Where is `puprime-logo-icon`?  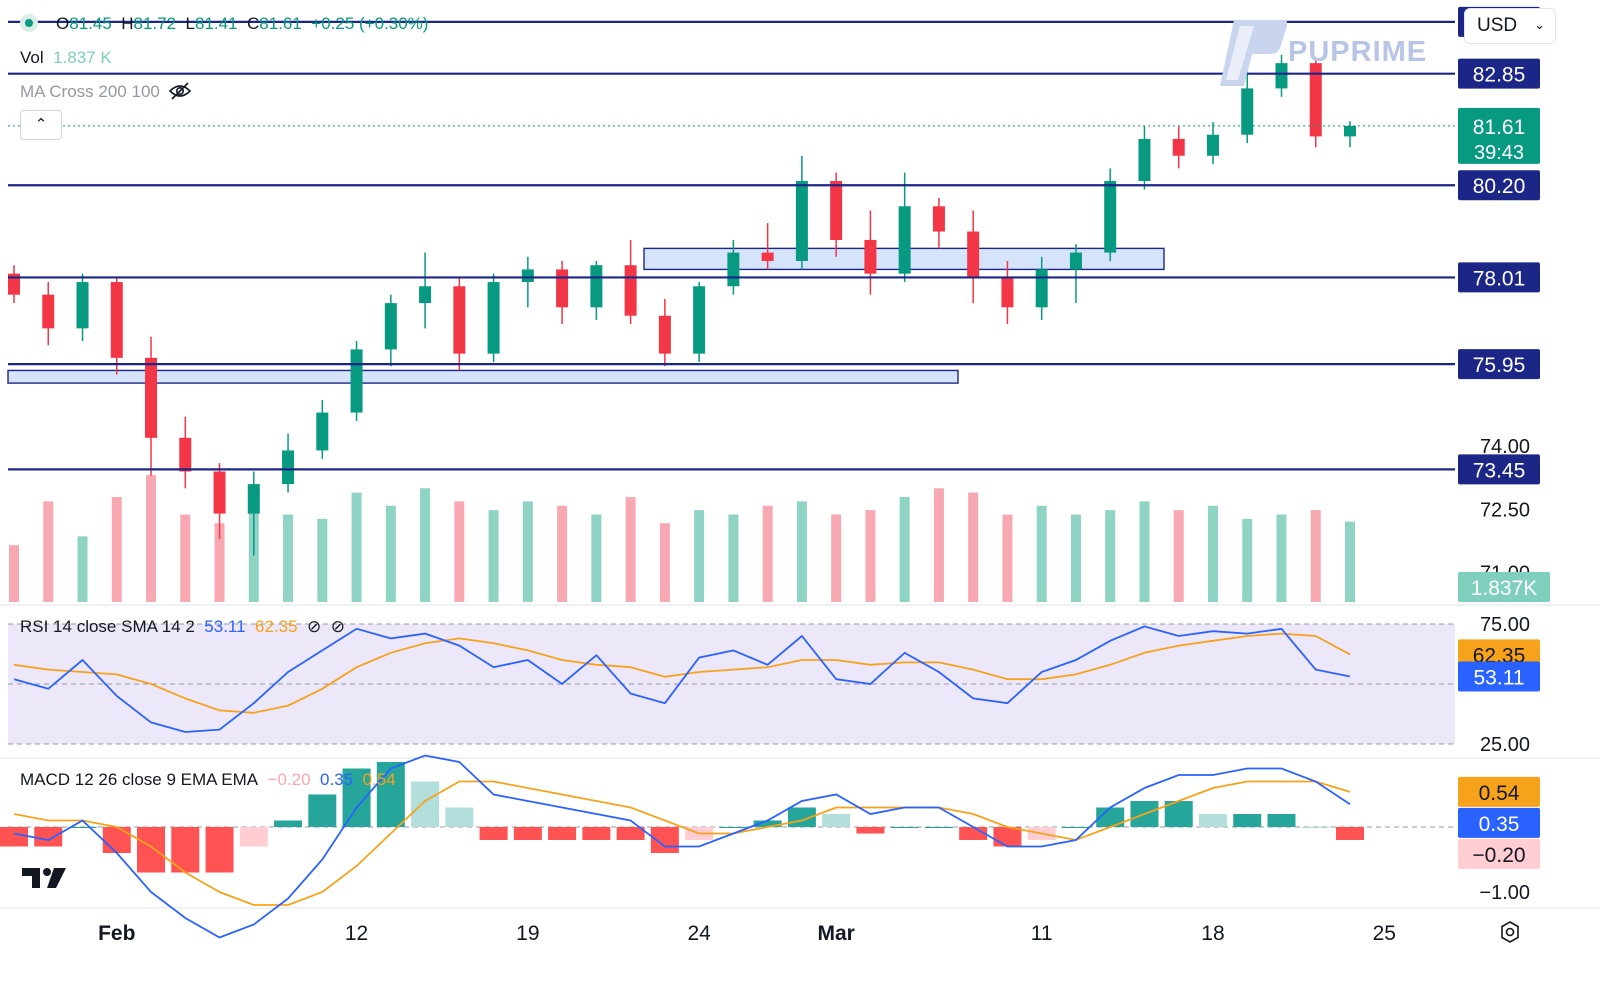 puprime-logo-icon is located at coordinates (1254, 53).